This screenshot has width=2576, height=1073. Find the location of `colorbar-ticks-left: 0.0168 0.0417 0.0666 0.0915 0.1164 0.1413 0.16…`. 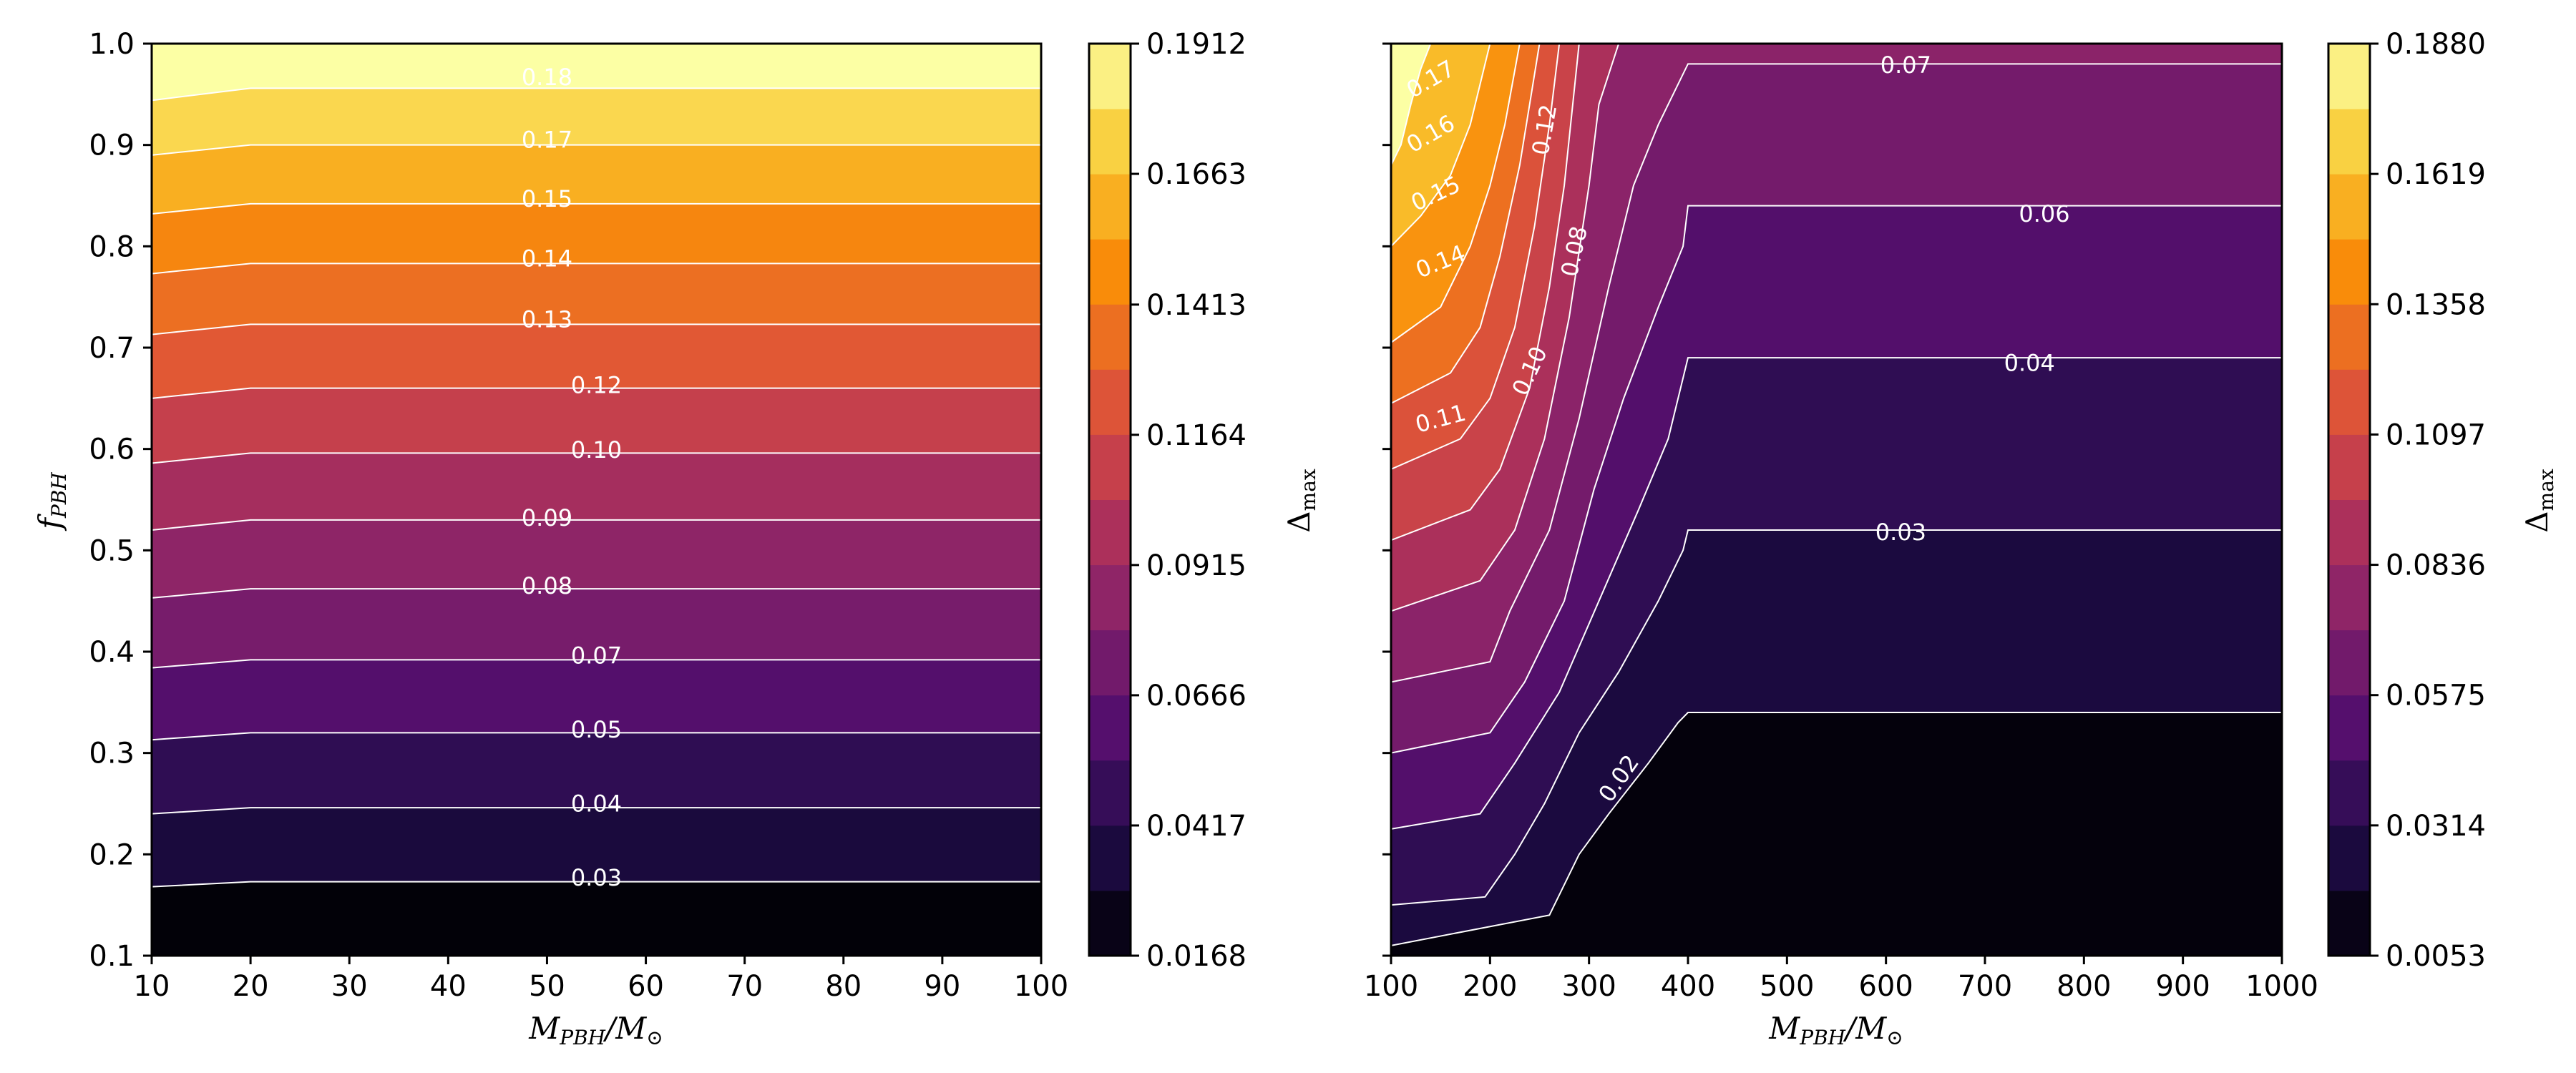

colorbar-ticks-left: 0.0168 0.0417 0.0666 0.0915 0.1164 0.1413 0.16… is located at coordinates (1188, 501).